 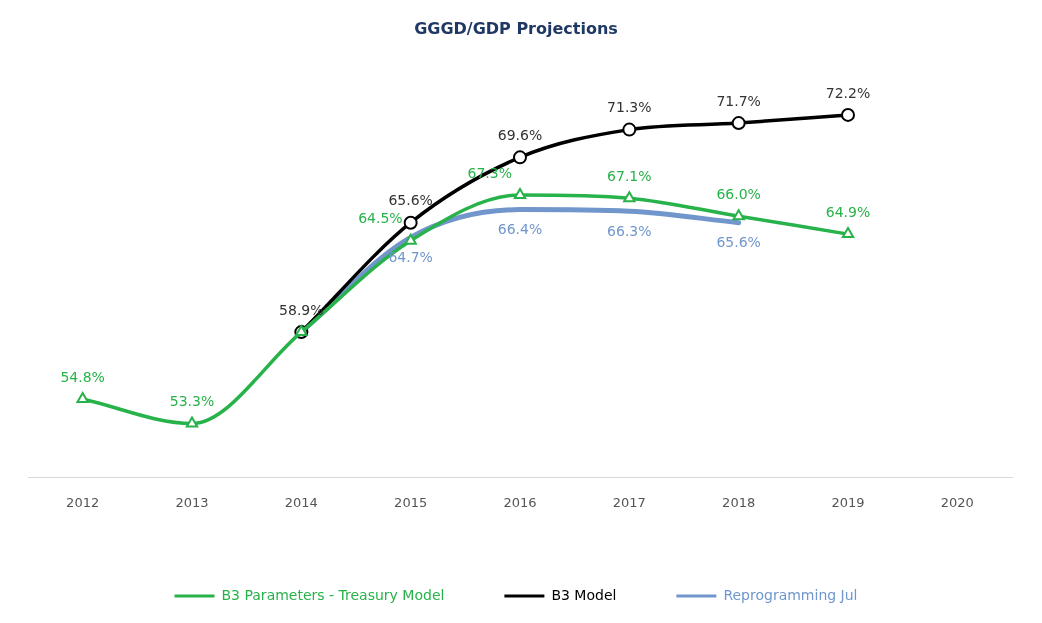 What do you see at coordinates (192, 401) in the screenshot?
I see `data-label: 53.3%` at bounding box center [192, 401].